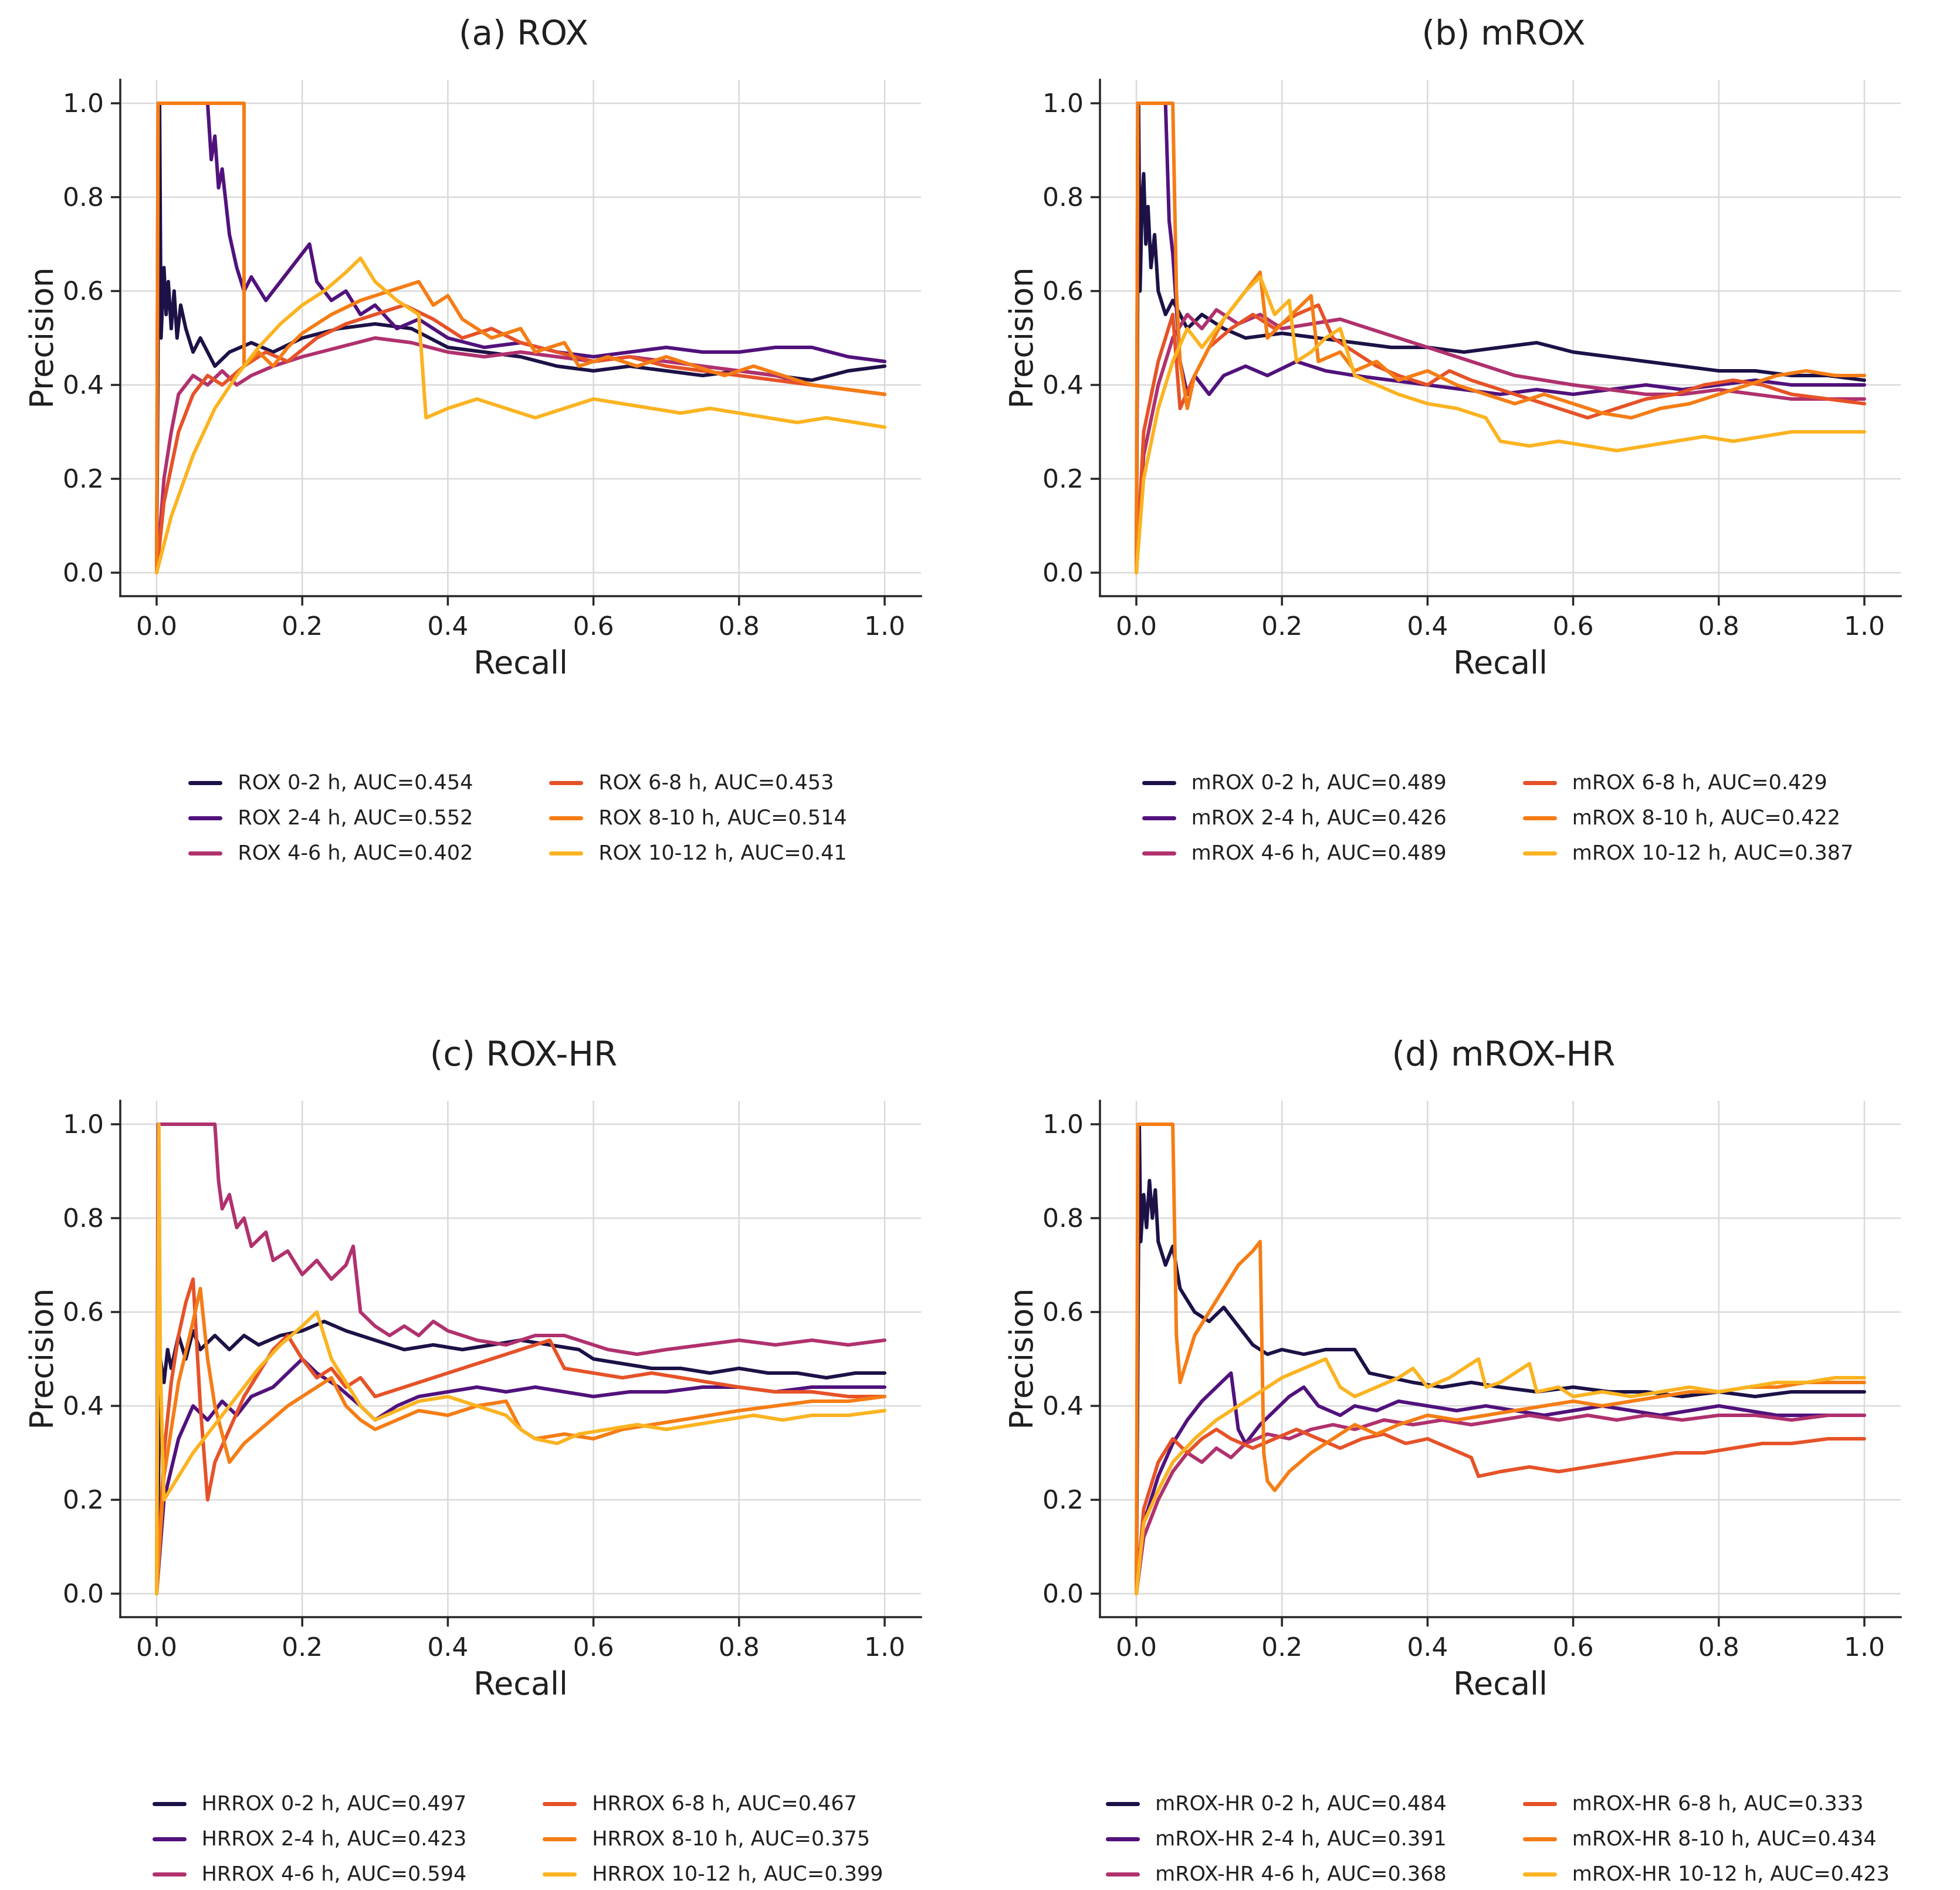 The width and height of the screenshot is (1960, 1890). I want to click on legend-item: mROX-HR 2-4 h, AUC=0.391, so click(1276, 1839).